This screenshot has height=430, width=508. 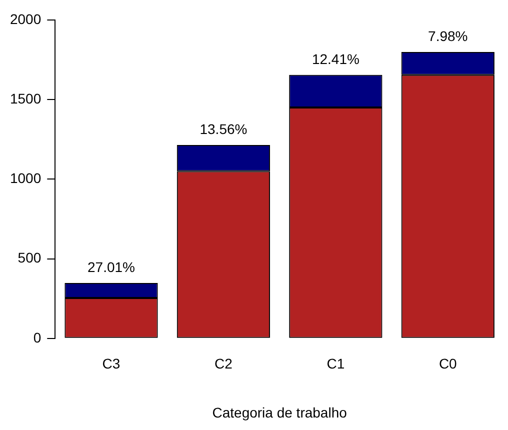 What do you see at coordinates (223, 364) in the screenshot?
I see `x-tick-label: C2` at bounding box center [223, 364].